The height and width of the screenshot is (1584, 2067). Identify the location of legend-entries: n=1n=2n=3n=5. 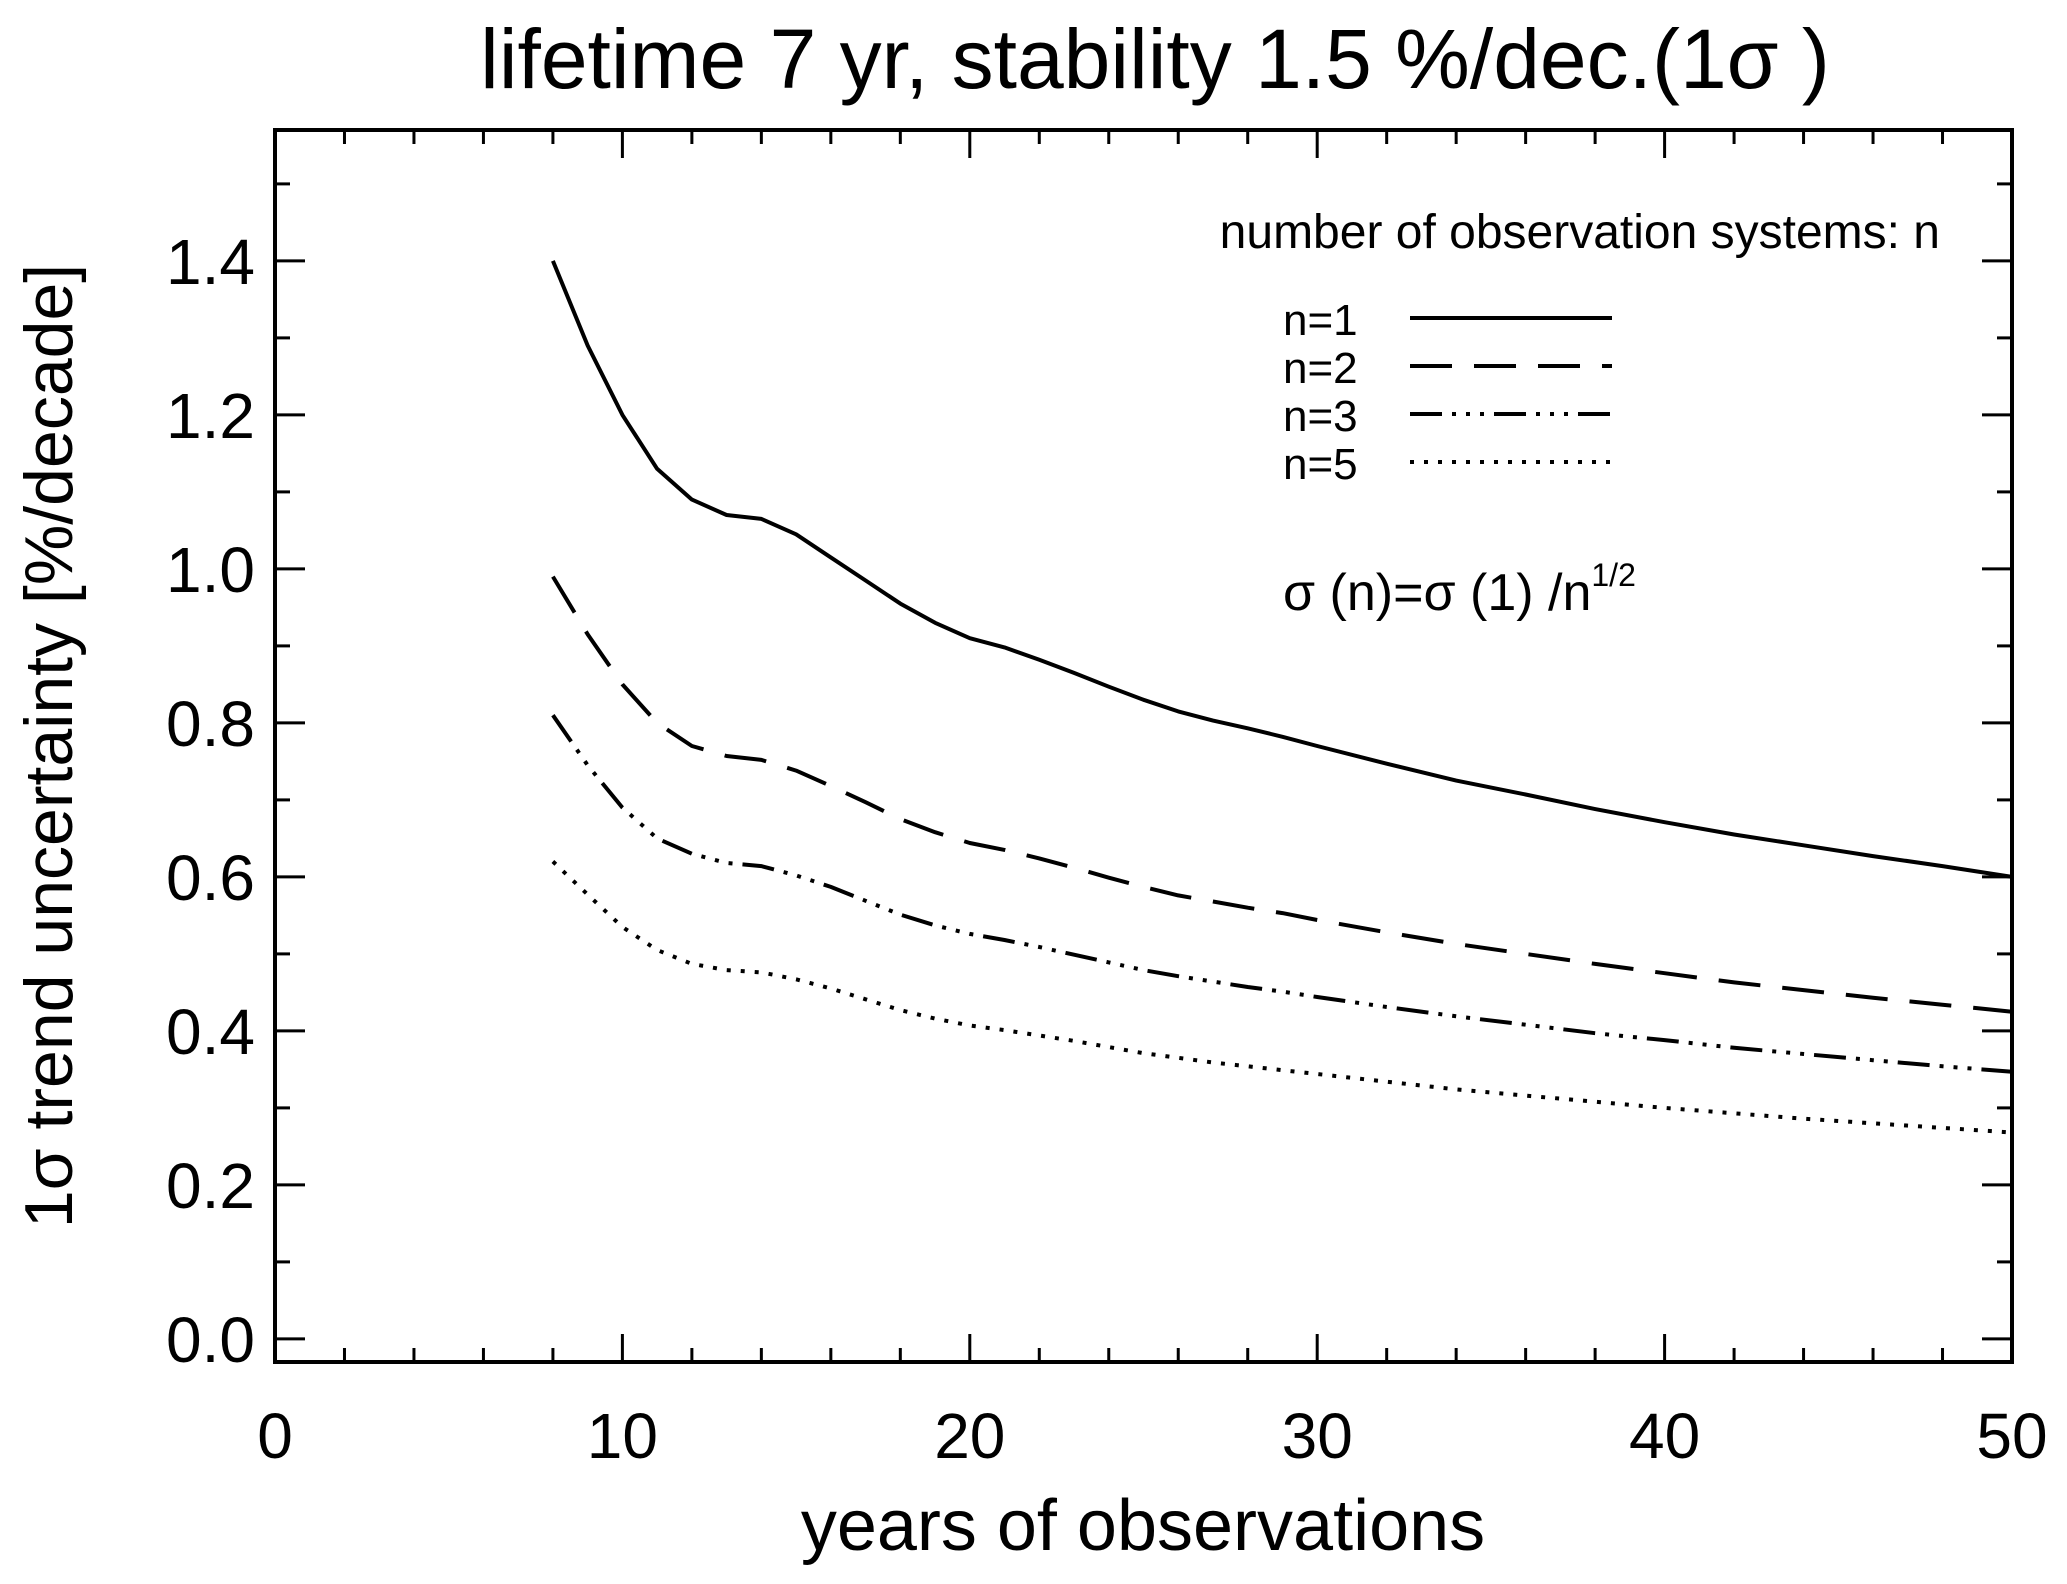
(1447, 392).